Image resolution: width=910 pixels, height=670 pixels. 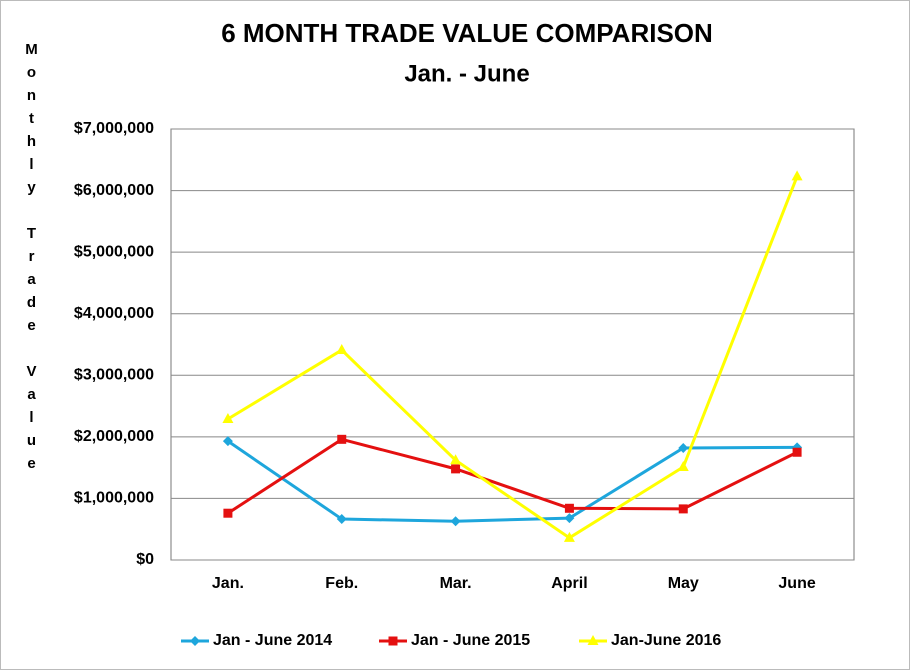 I want to click on x-tick-label: Feb., so click(x=341, y=583).